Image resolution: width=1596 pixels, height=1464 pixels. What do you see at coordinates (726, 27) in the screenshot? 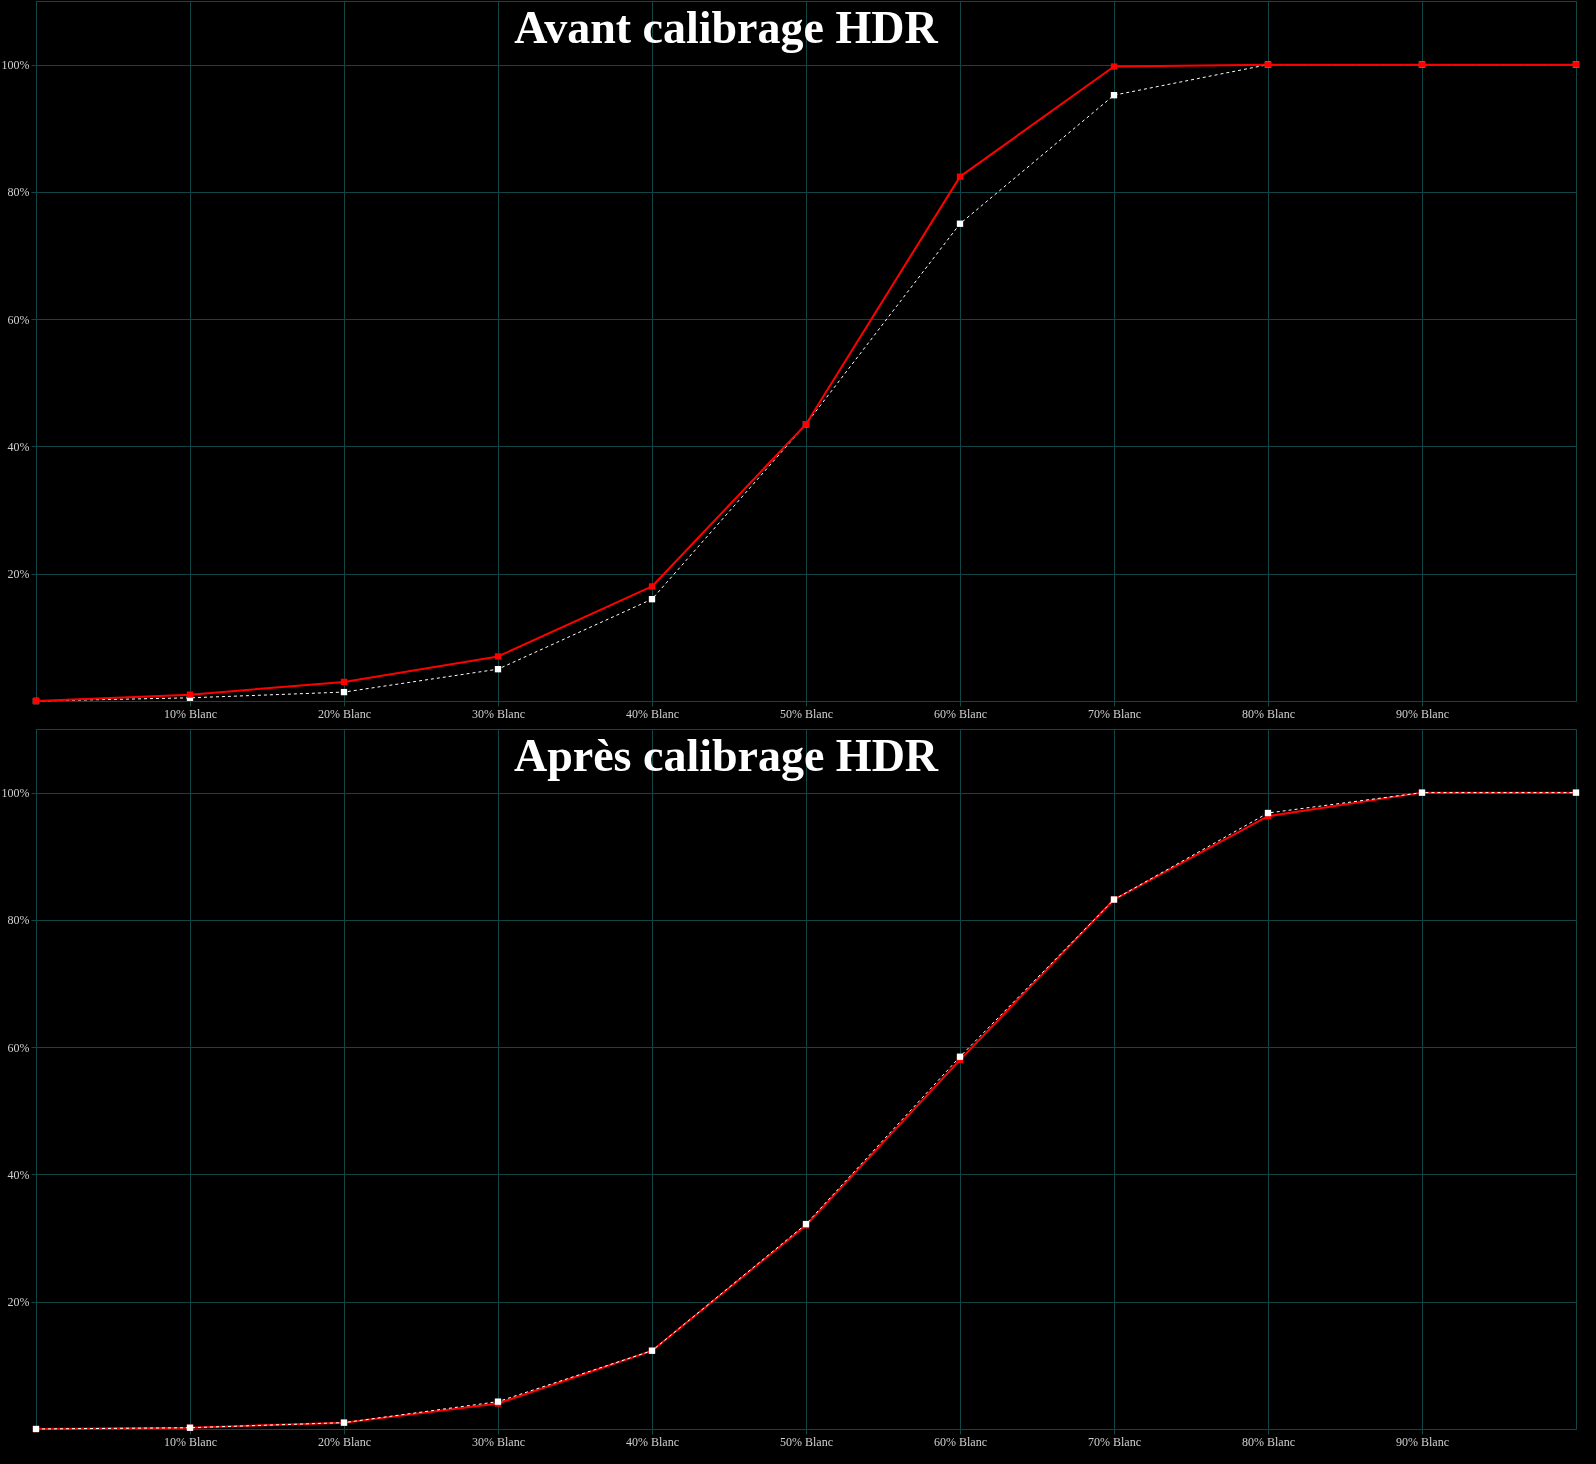
I see `chart-title: Avant calibrage HDR` at bounding box center [726, 27].